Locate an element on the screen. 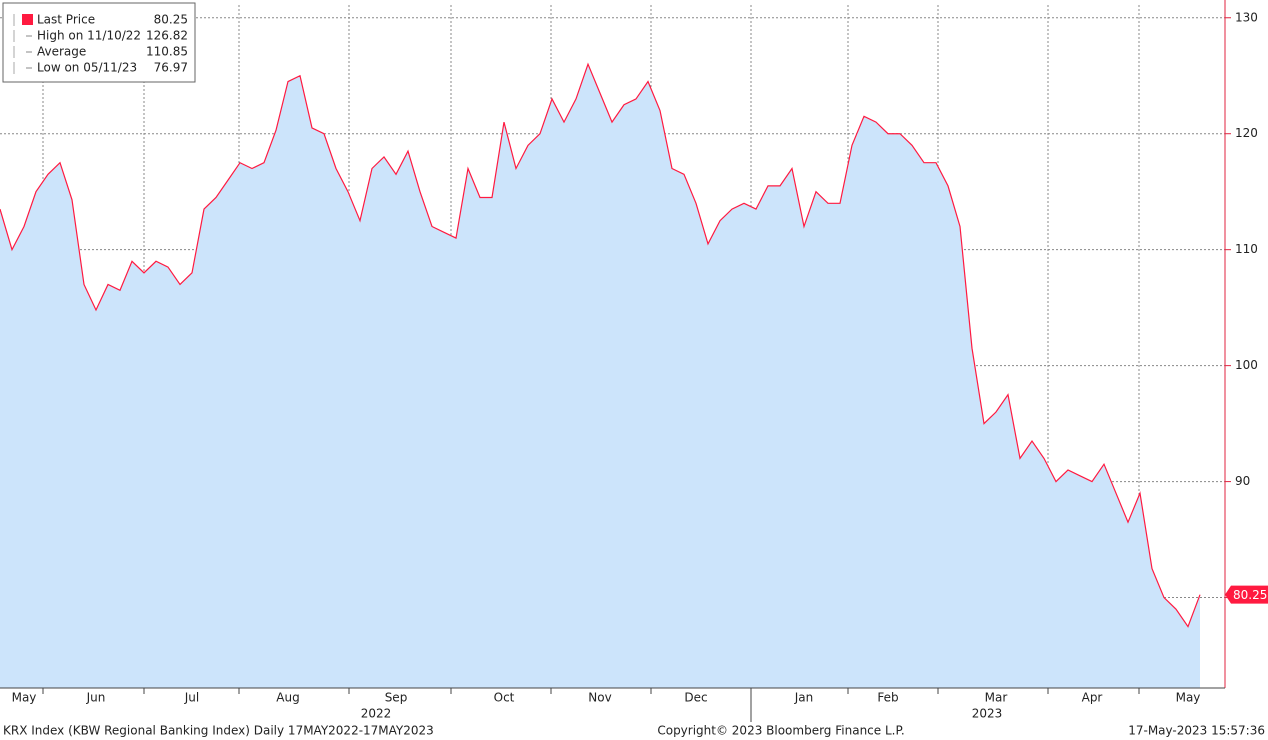  x-tick-label: Mar is located at coordinates (996, 698).